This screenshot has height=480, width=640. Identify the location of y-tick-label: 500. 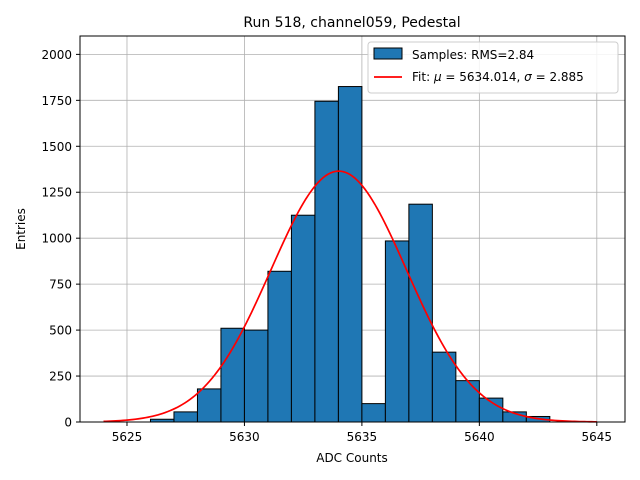
(60, 331).